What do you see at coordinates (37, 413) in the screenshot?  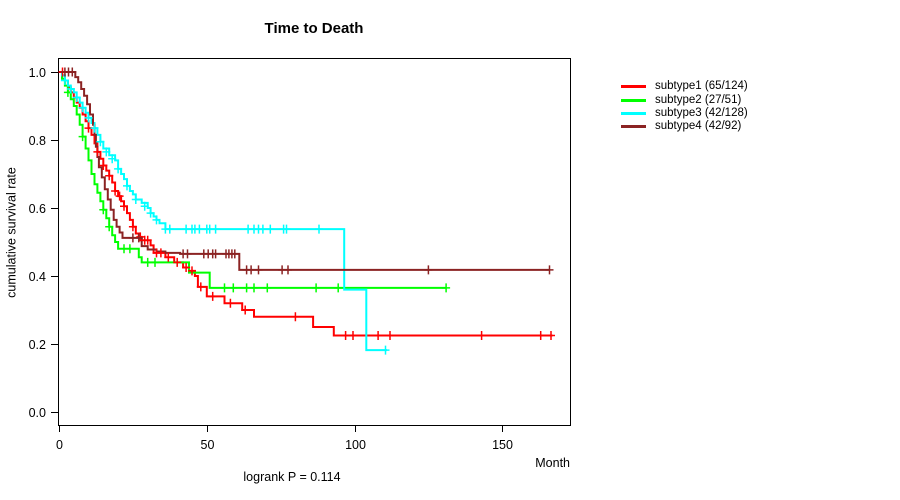 I see `y-tick-label: 0.0` at bounding box center [37, 413].